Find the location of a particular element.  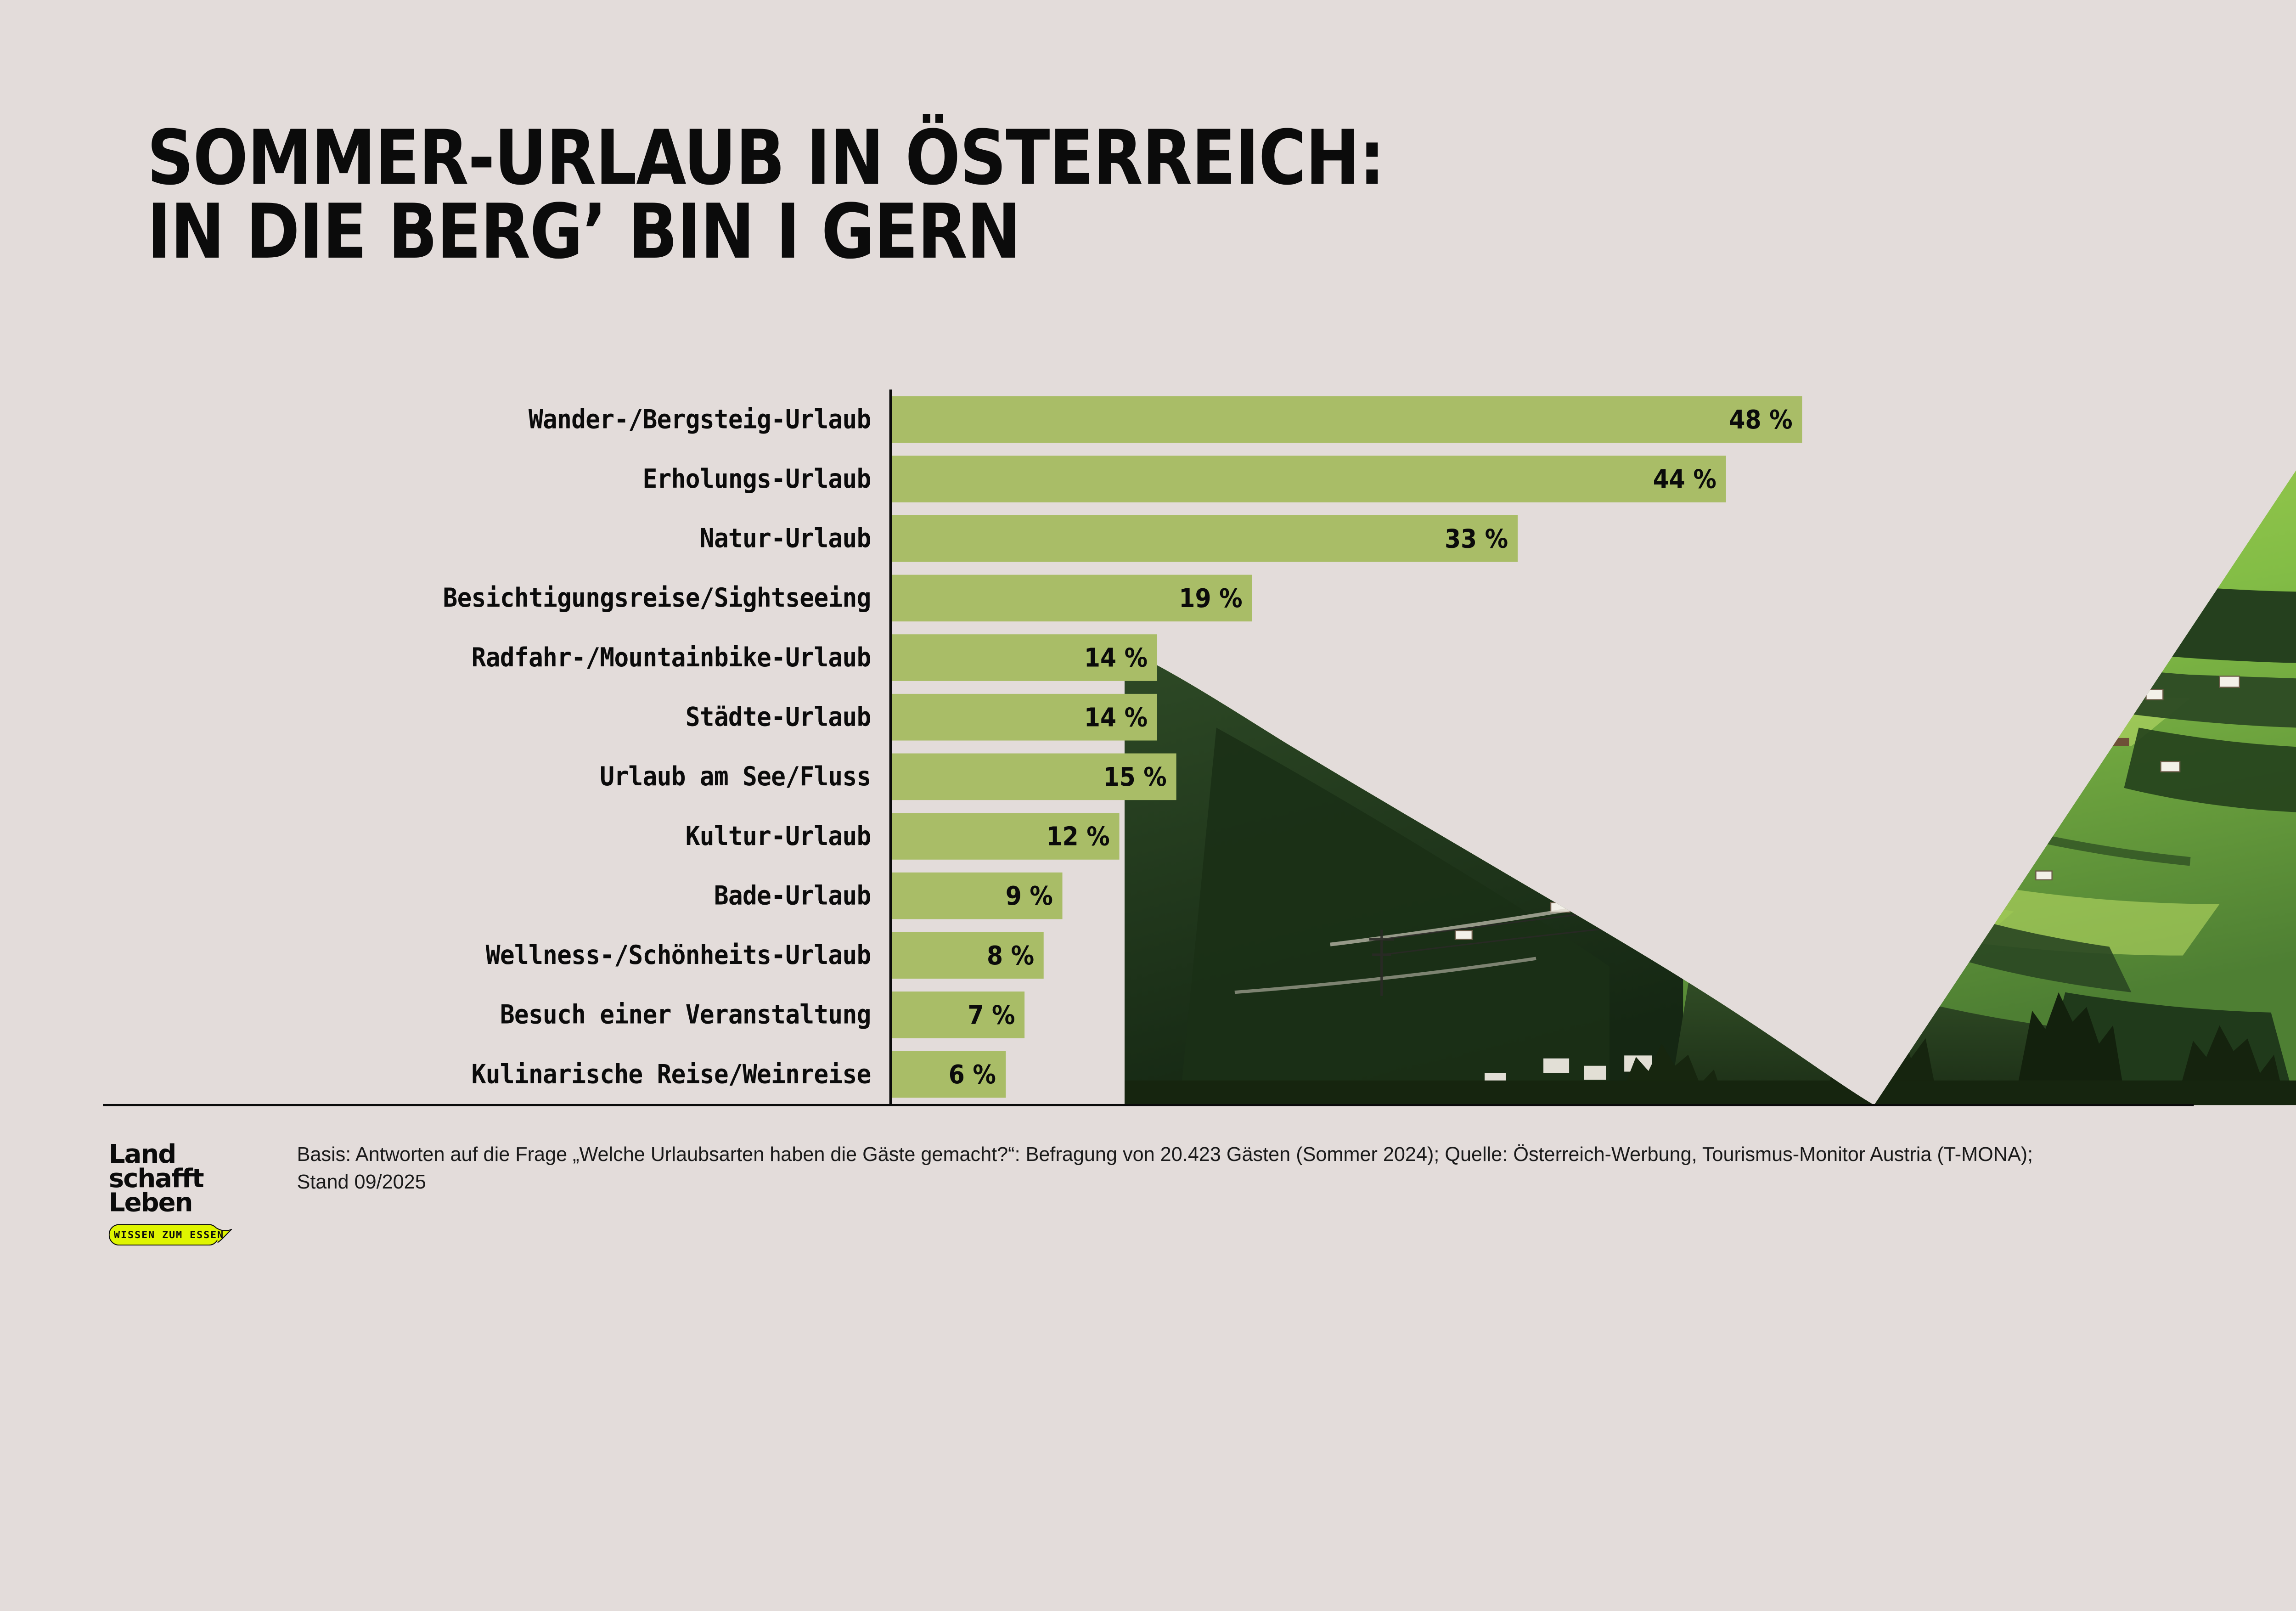

bar: 7 % is located at coordinates (958, 1015).